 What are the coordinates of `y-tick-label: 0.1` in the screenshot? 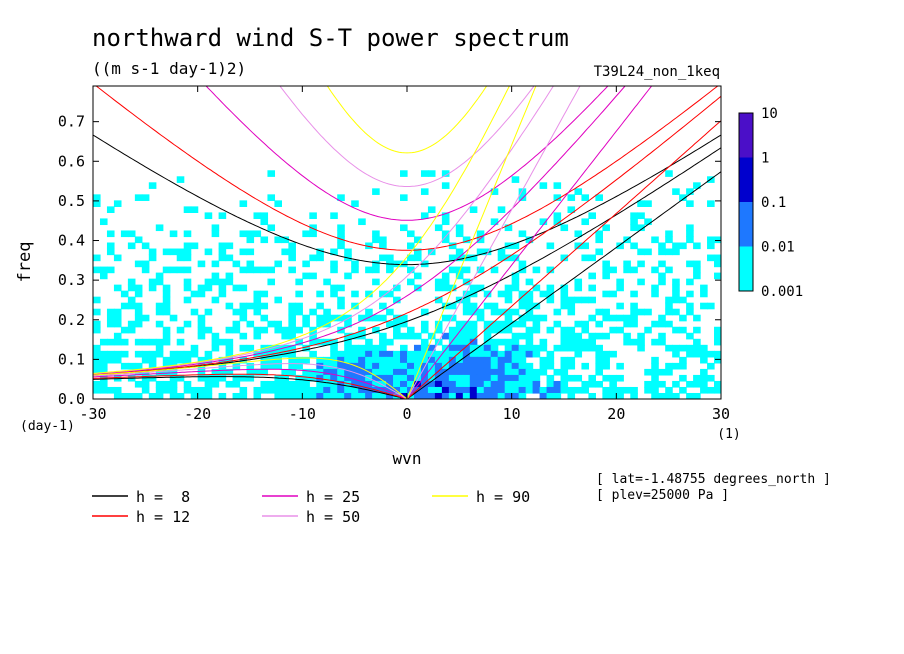 It's located at (71, 359).